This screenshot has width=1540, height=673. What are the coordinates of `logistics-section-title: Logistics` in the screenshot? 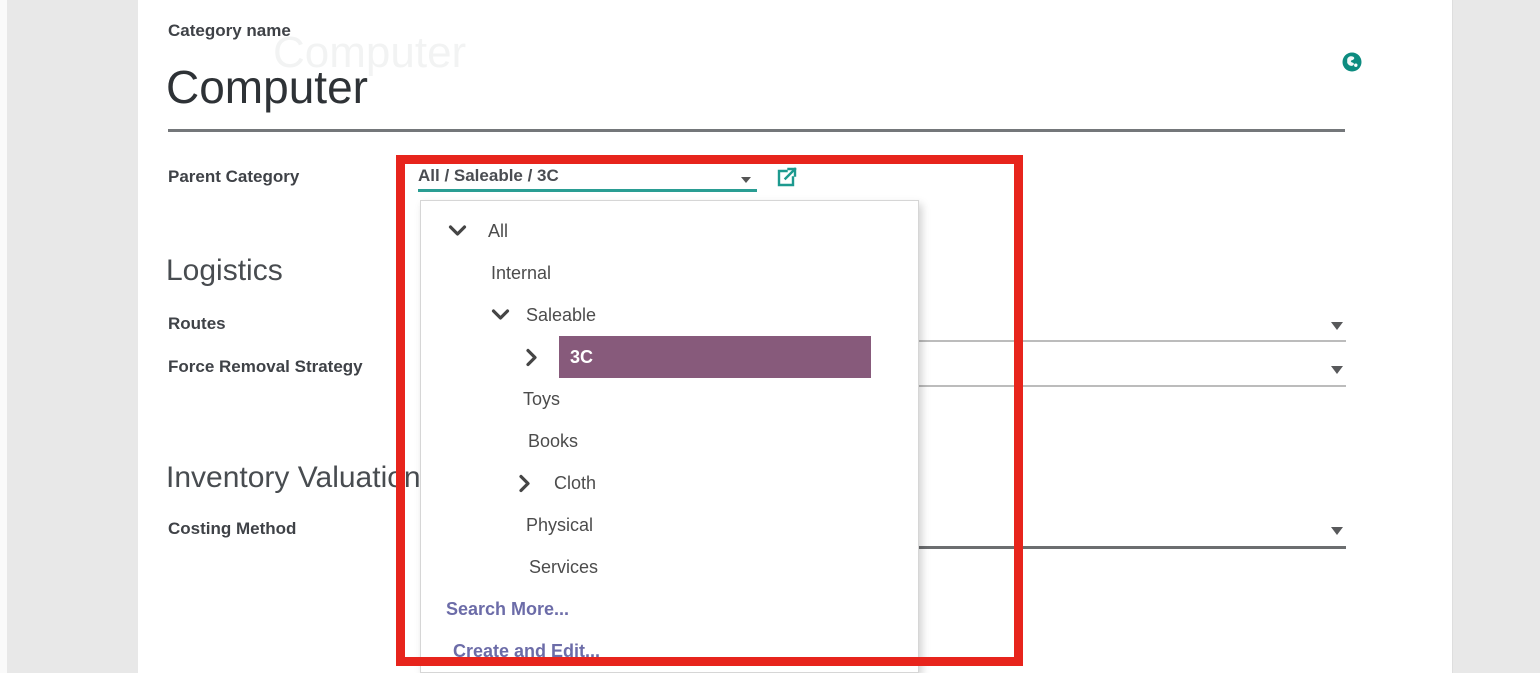 It's located at (224, 270).